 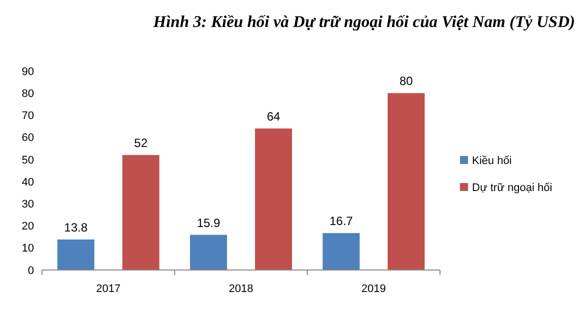 I want to click on data-label: 15.9, so click(x=208, y=223).